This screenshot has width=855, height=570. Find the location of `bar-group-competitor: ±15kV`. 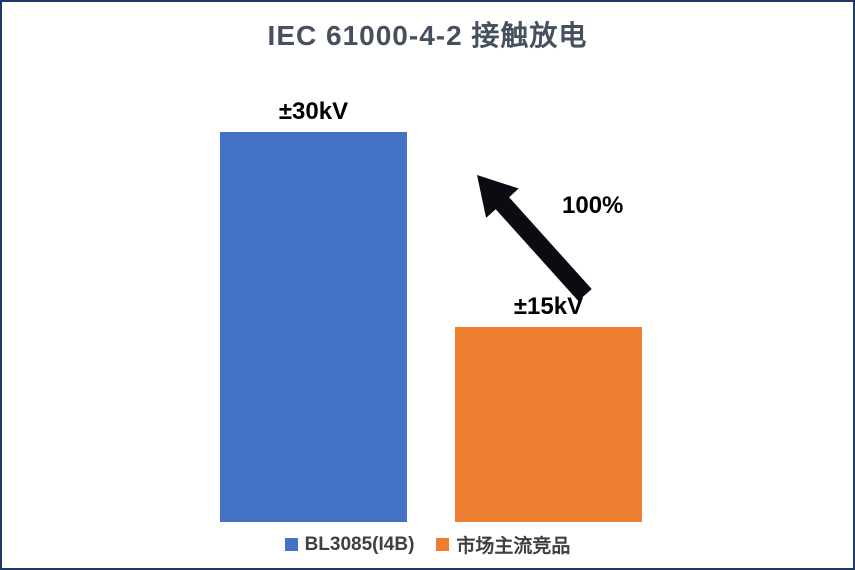

bar-group-competitor: ±15kV is located at coordinates (548, 407).